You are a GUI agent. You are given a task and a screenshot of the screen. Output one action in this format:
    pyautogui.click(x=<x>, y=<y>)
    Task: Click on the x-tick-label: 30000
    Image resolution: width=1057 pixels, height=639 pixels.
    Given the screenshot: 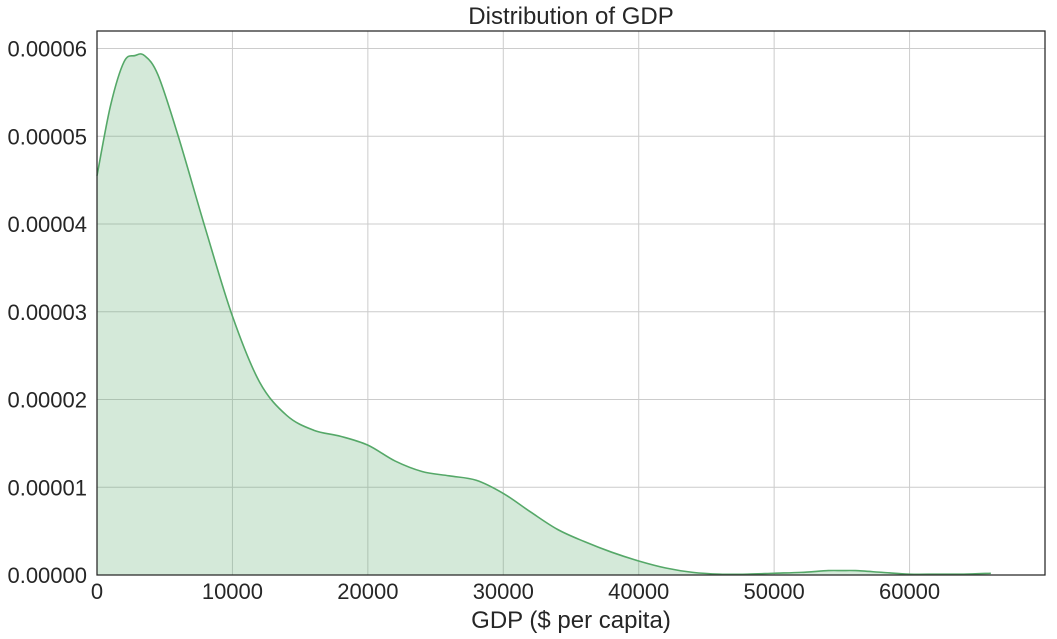 What is the action you would take?
    pyautogui.click(x=503, y=591)
    